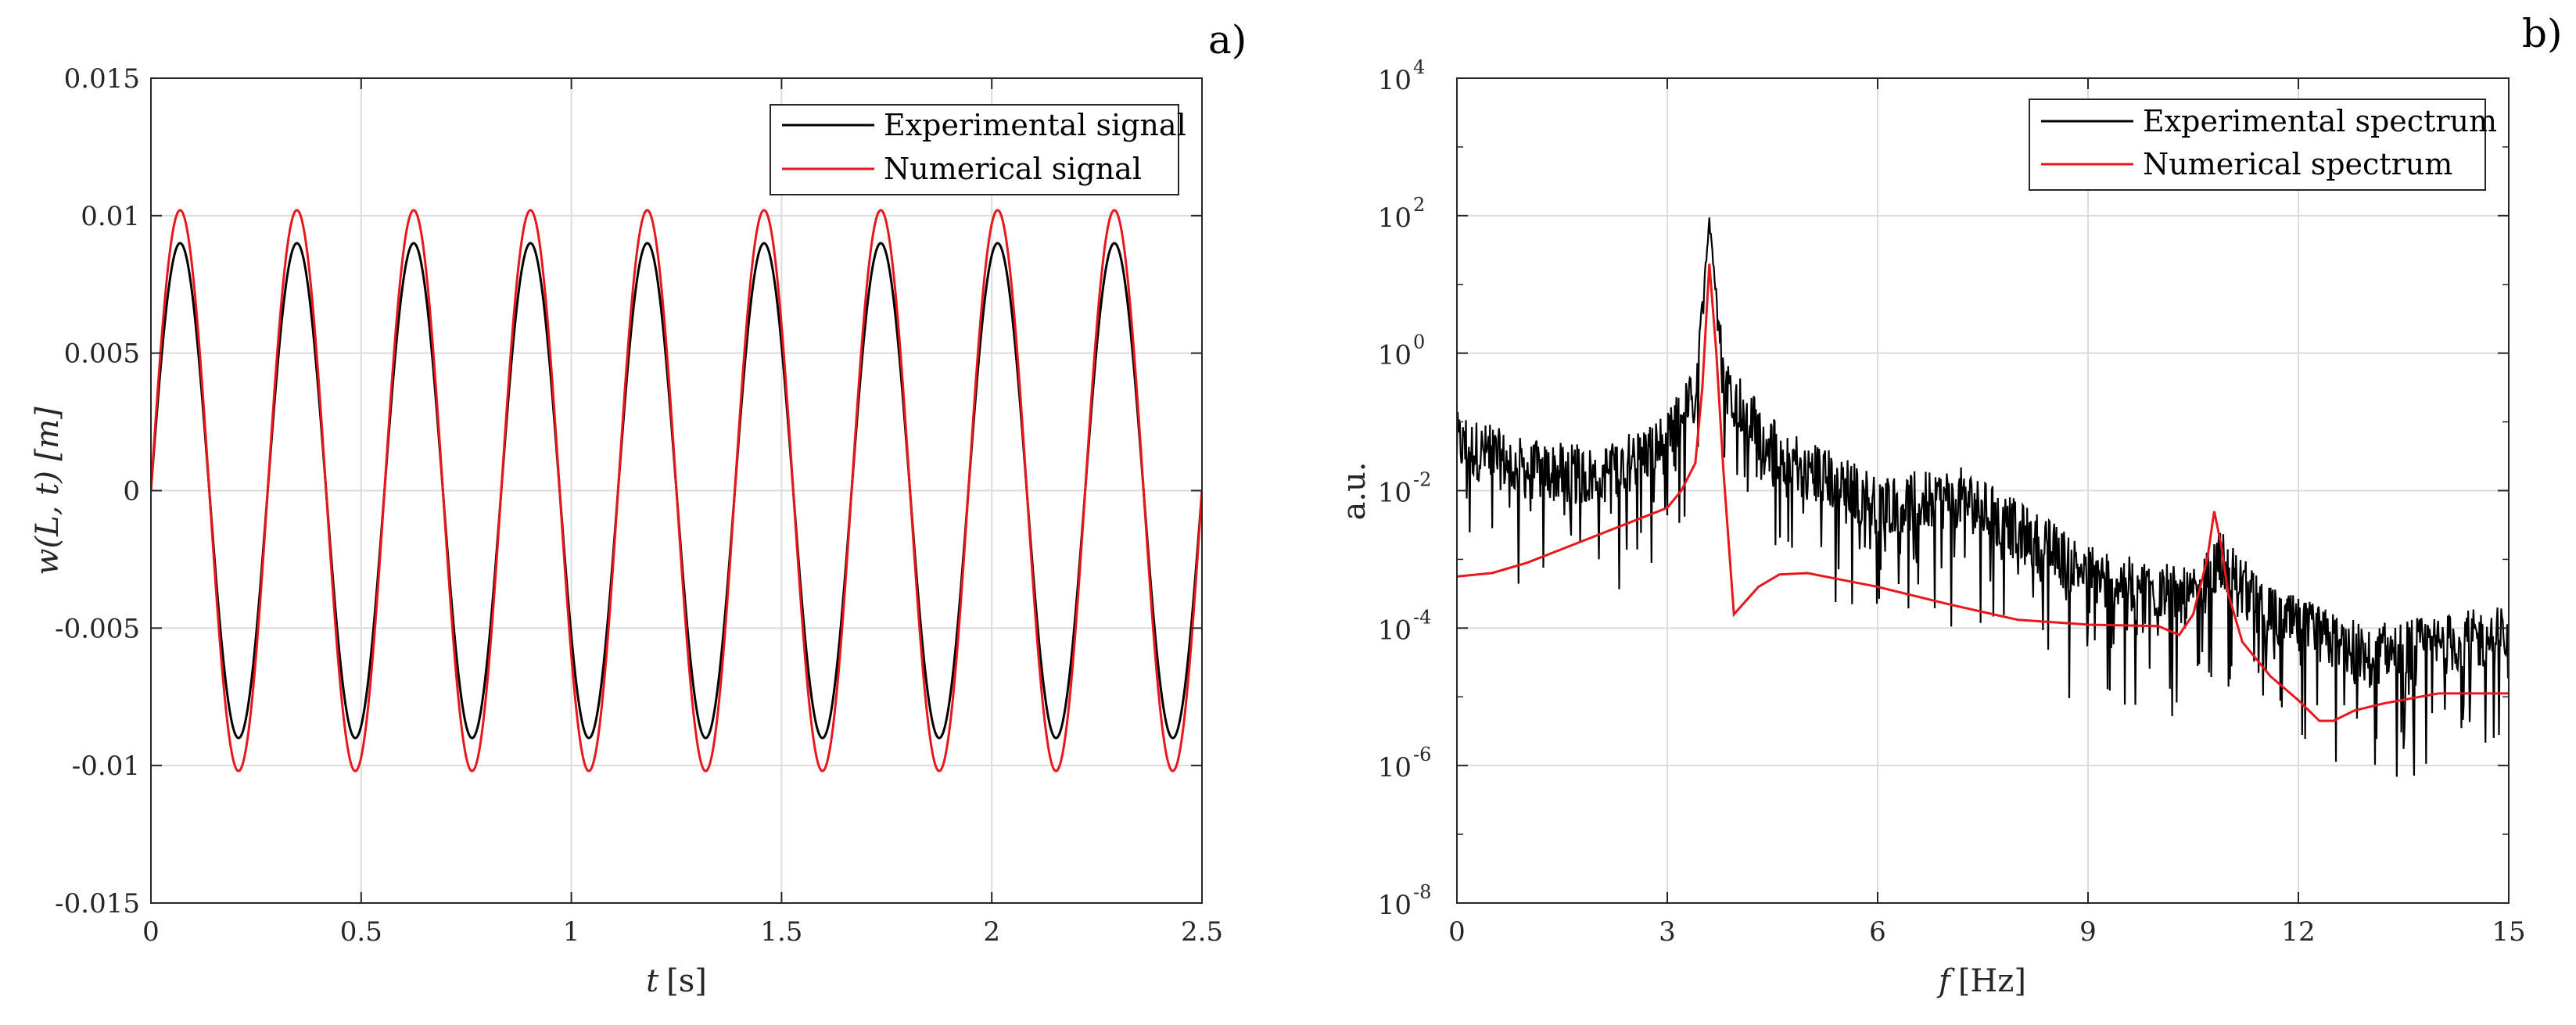 This screenshot has height=1025, width=2576. Describe the element at coordinates (106, 766) in the screenshot. I see `chart-a-ytick-label: -0.01` at that location.